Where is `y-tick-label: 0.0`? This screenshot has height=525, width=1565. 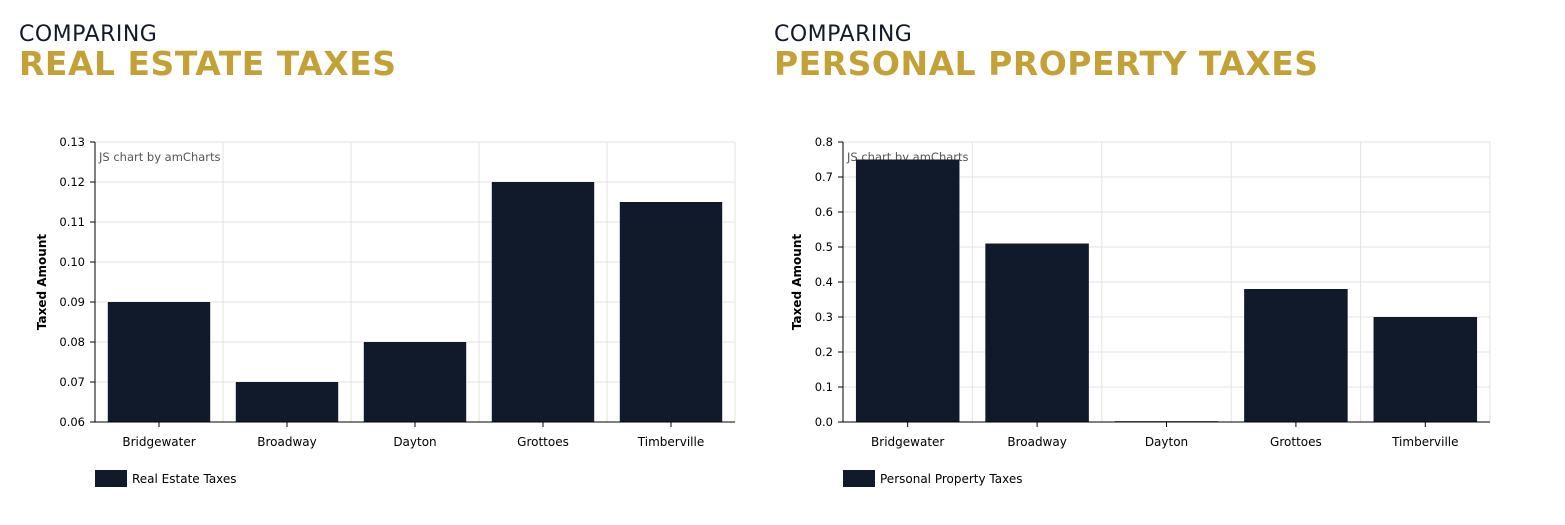 y-tick-label: 0.0 is located at coordinates (824, 422).